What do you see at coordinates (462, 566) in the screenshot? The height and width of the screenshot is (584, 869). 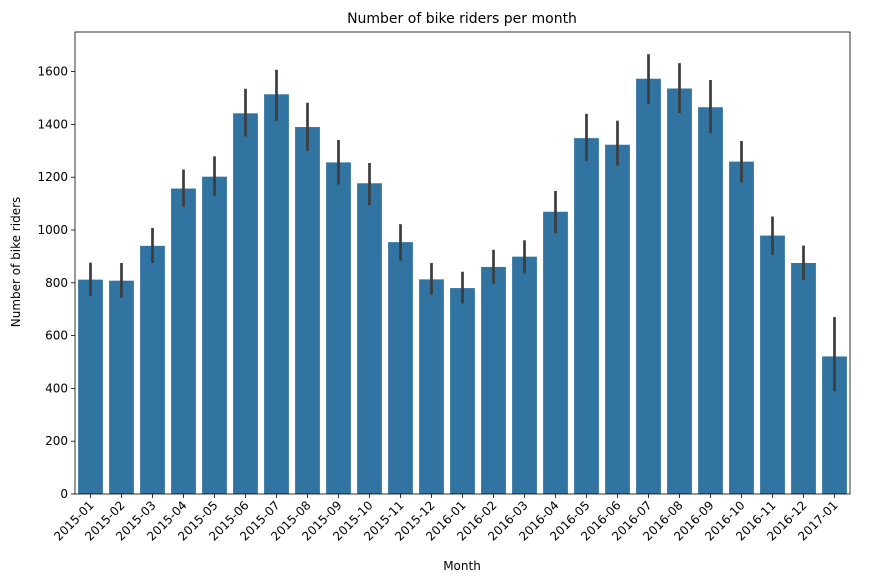 I see `x-axis-label: Month` at bounding box center [462, 566].